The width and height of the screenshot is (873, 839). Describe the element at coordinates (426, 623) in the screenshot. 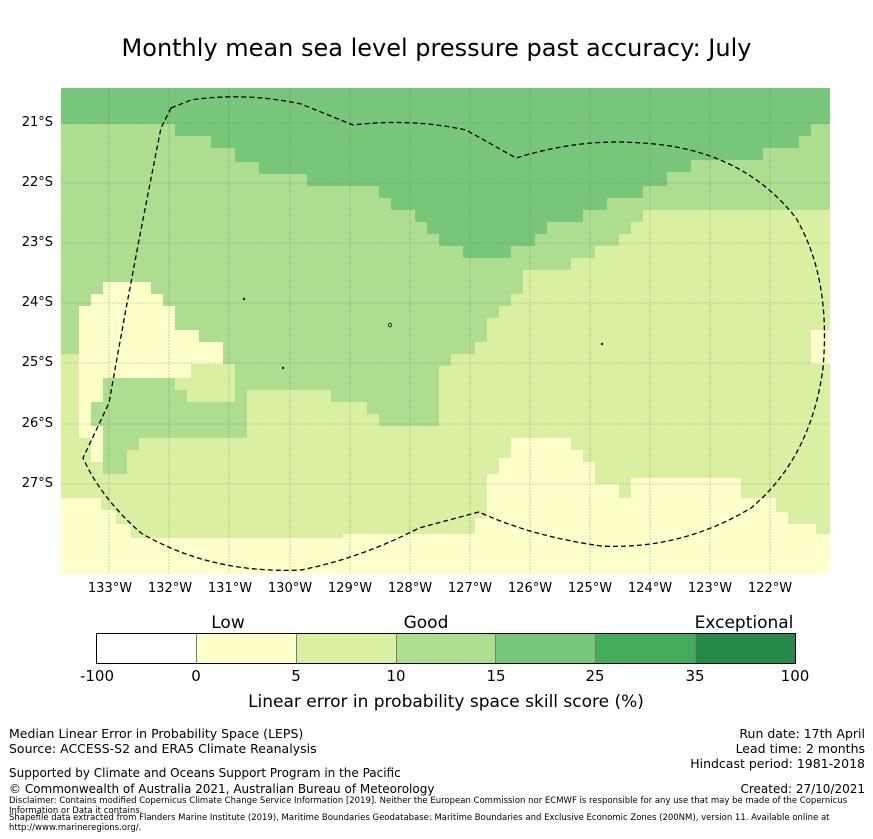

I see `legend-category-good: Good` at that location.